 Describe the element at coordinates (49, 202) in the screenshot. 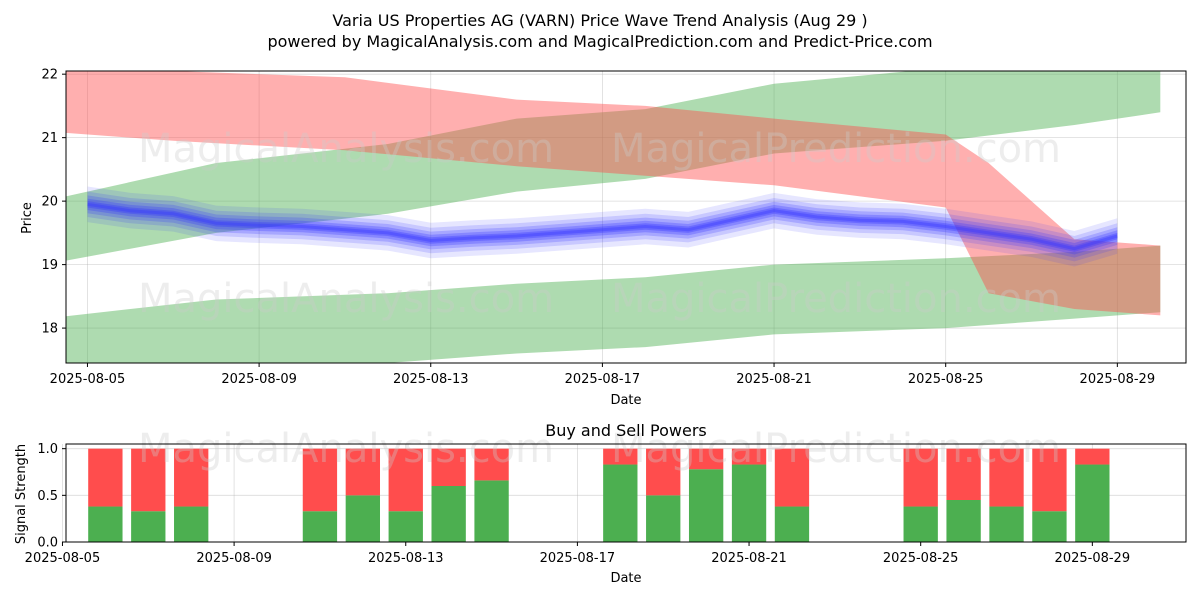

I see `price-ytick-label-2: 20` at that location.